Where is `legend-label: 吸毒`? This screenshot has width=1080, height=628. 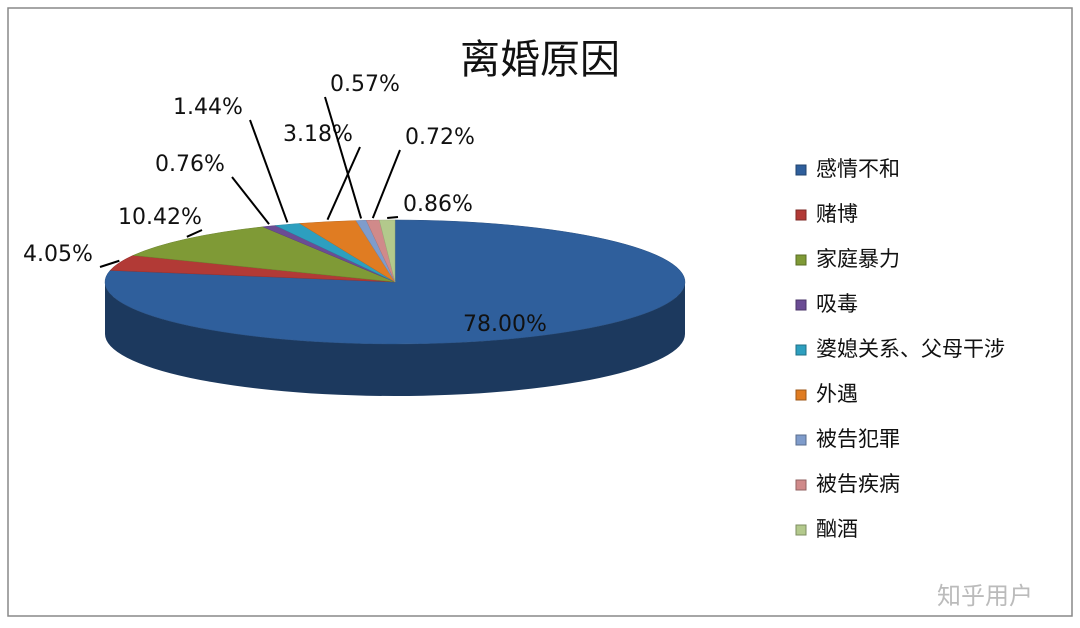
legend-label: 吸毒 is located at coordinates (837, 304).